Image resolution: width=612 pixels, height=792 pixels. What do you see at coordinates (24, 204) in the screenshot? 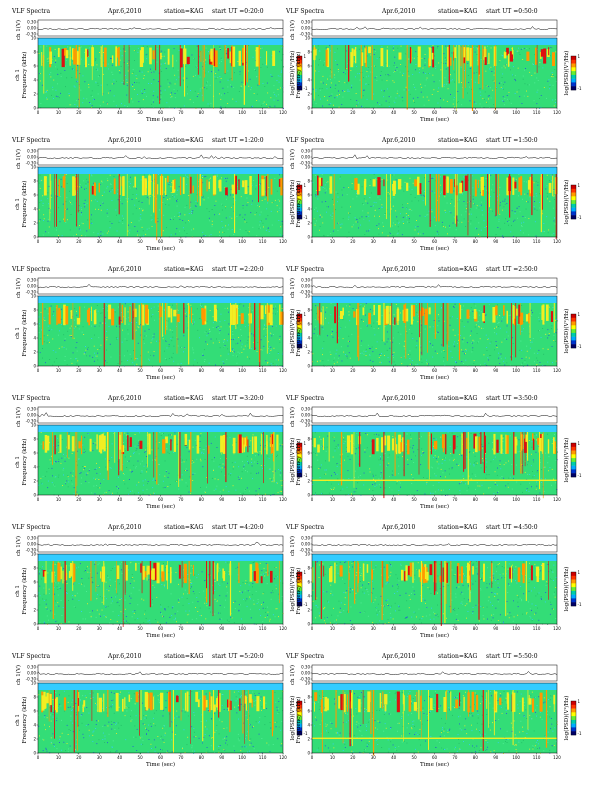
I see `y-axis-label: Frequency (kHz)` at bounding box center [24, 204].